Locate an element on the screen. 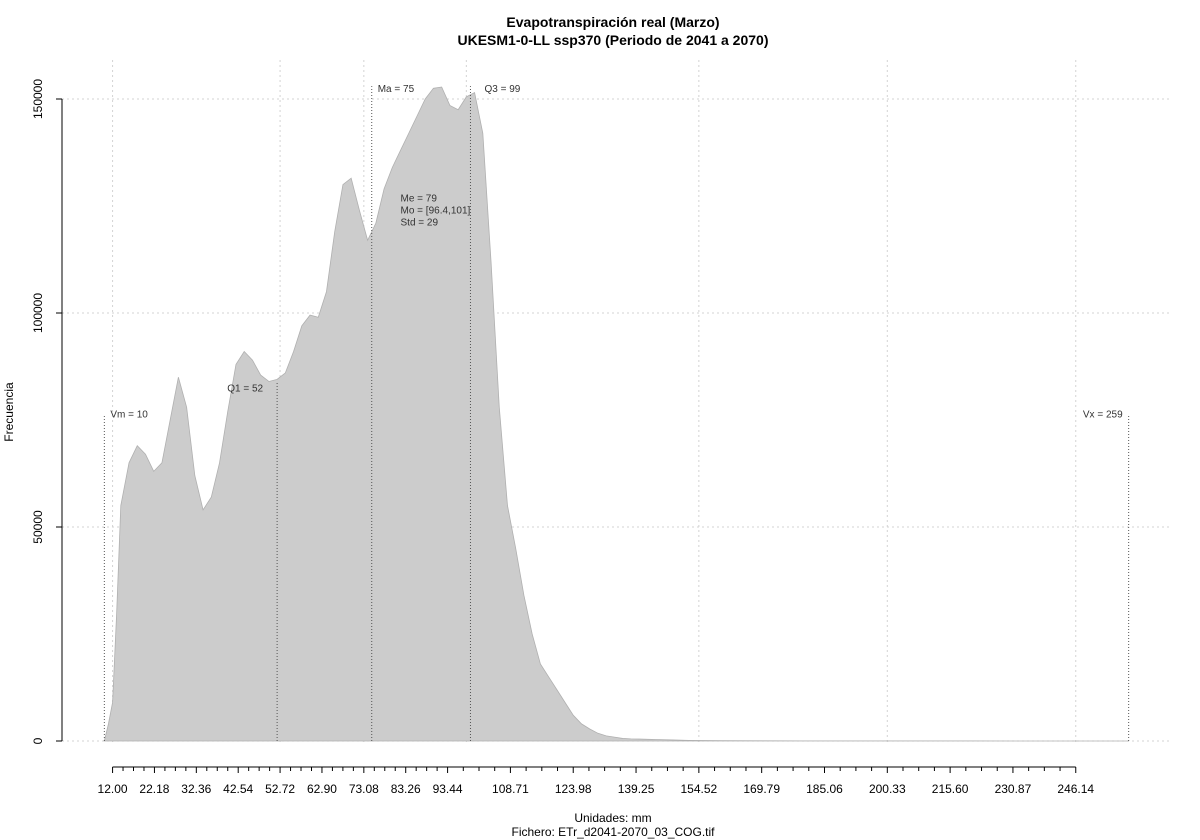  x-tick-label: 93.44 is located at coordinates (448, 789).